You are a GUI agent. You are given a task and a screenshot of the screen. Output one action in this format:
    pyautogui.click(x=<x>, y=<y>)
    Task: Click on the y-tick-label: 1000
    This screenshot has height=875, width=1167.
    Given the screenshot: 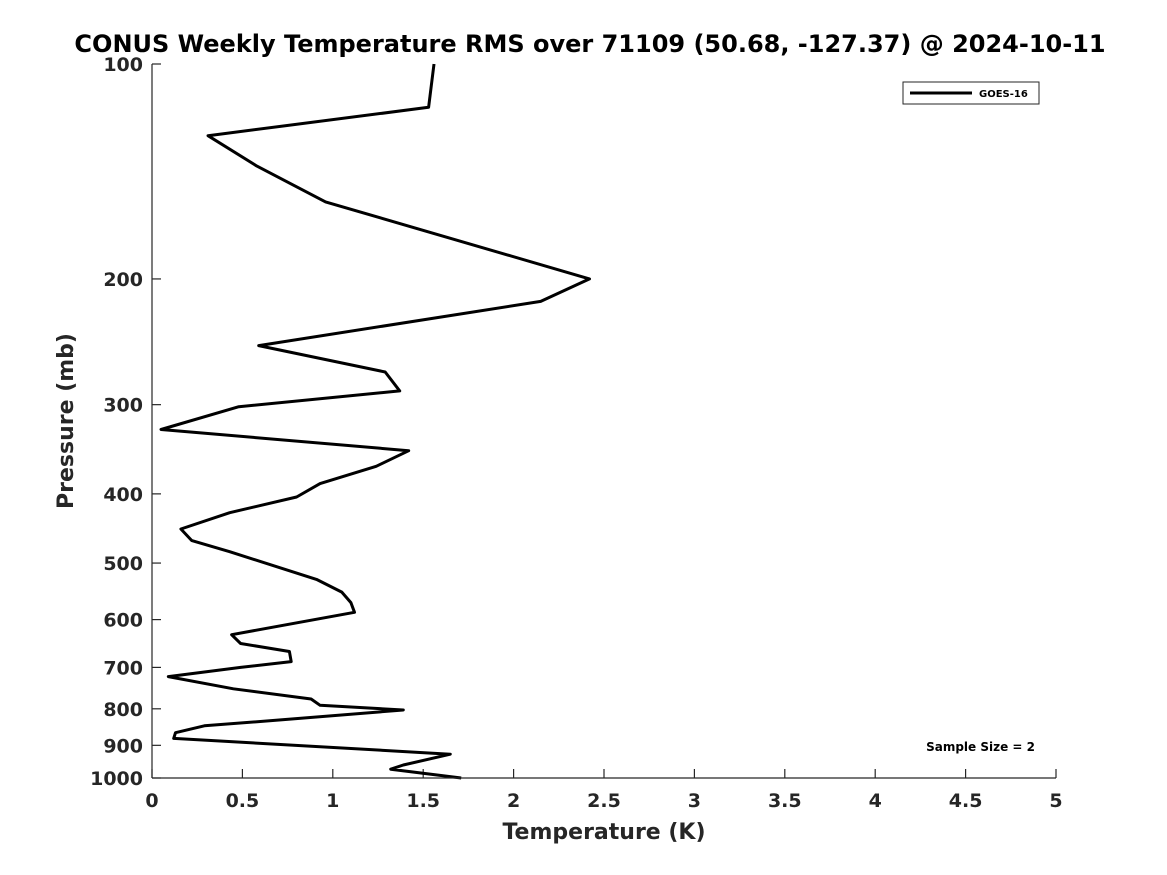 What is the action you would take?
    pyautogui.click(x=116, y=779)
    